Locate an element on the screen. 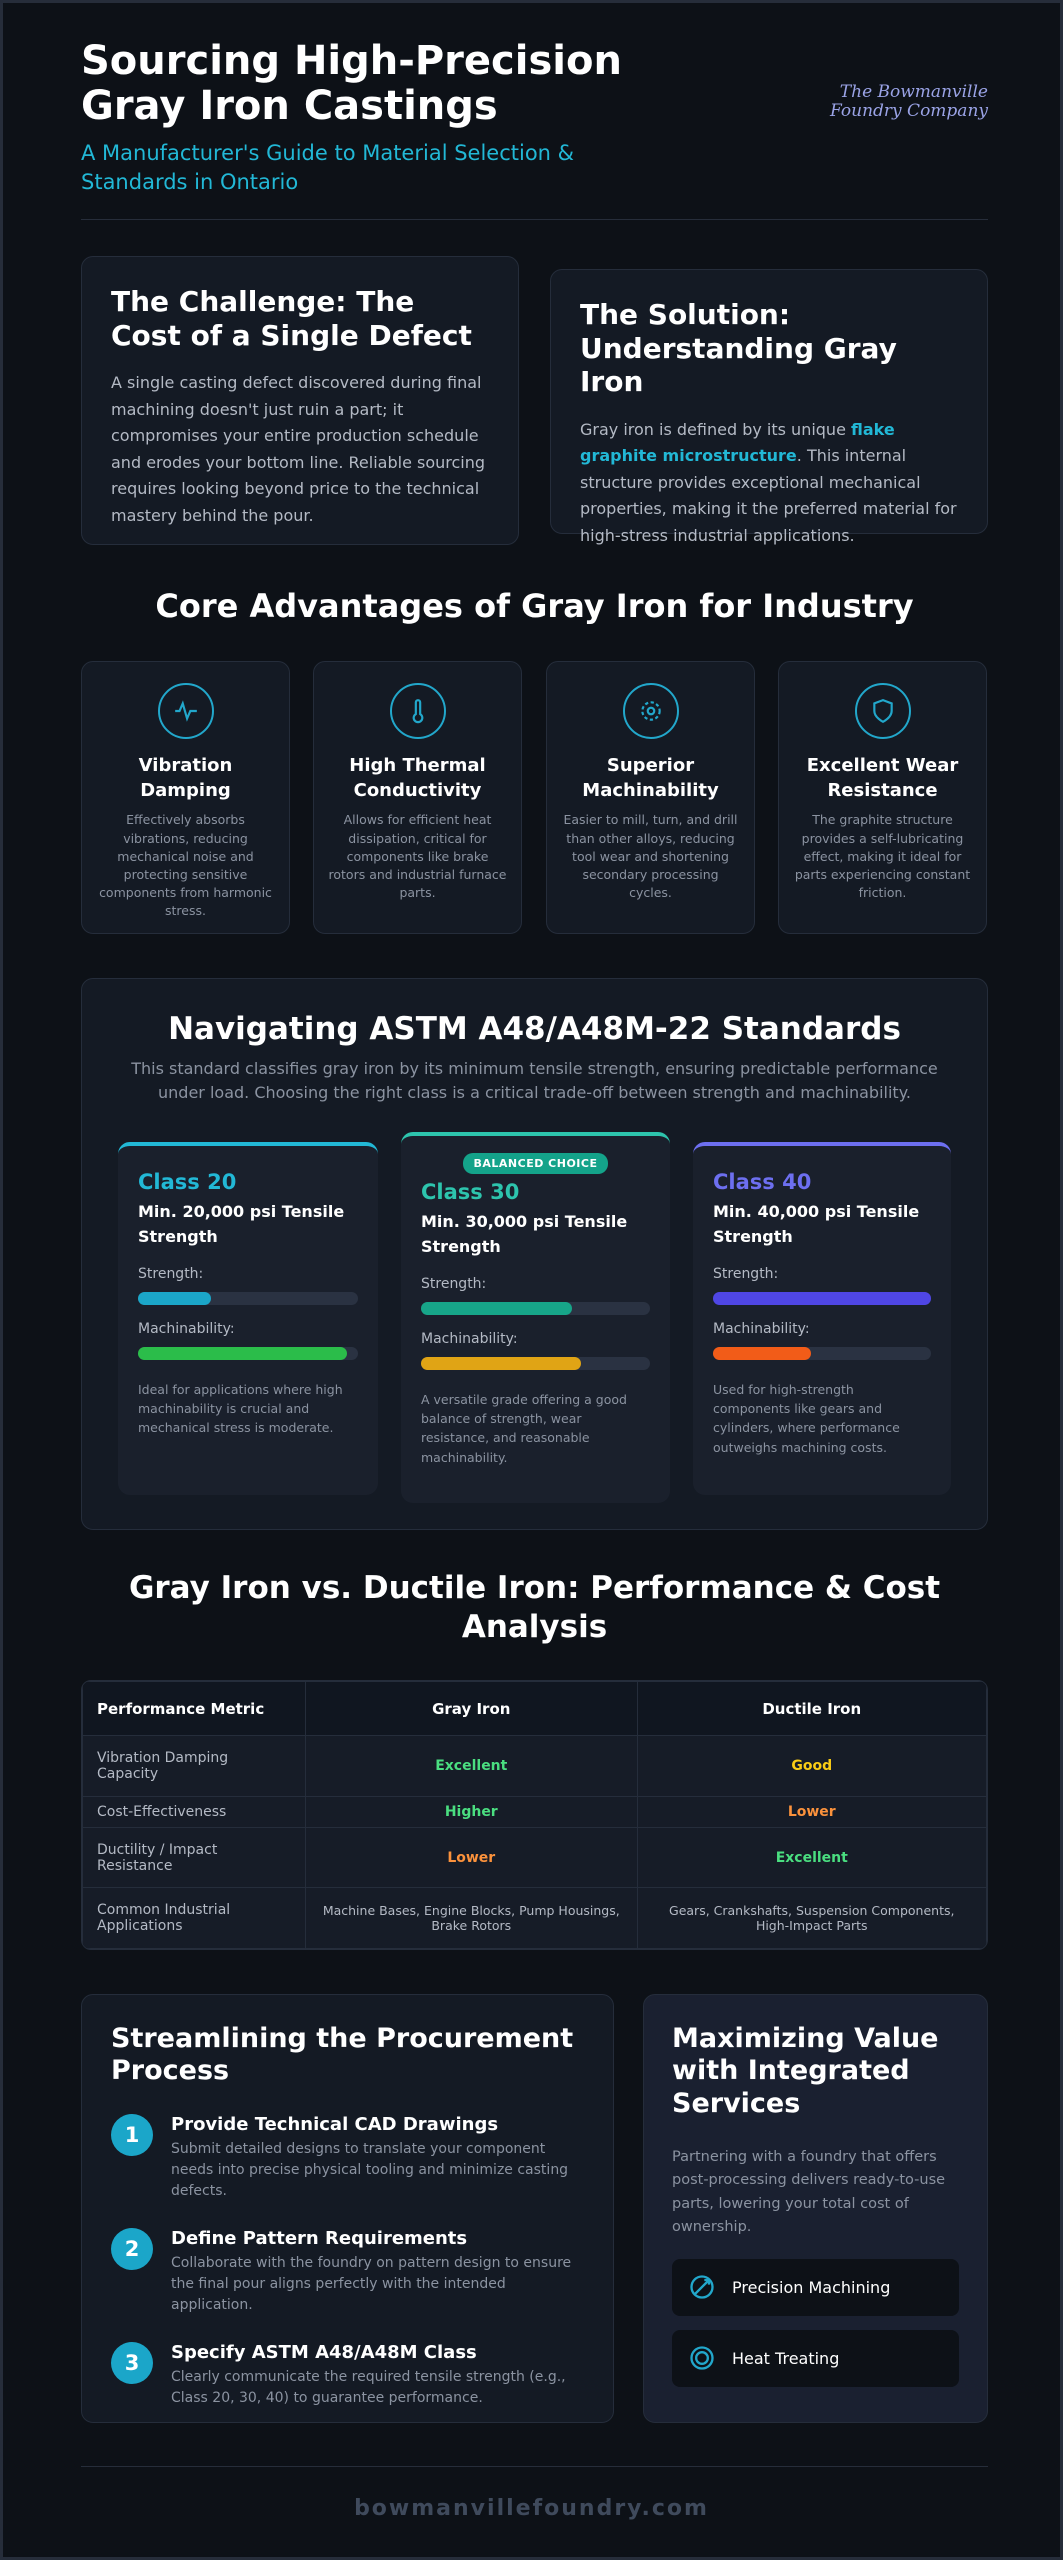 Image resolution: width=1063 pixels, height=2560 pixels. advantage-title: High Thermal Conductivity is located at coordinates (417, 778).